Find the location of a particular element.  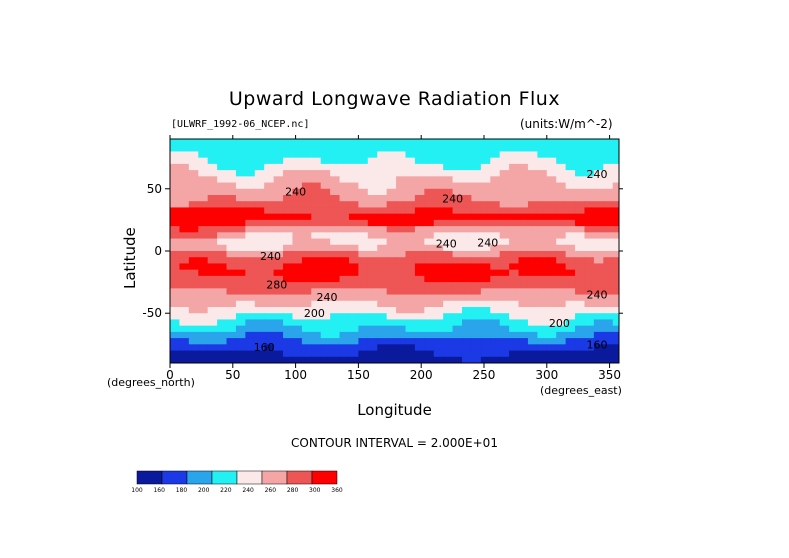

colorbar-label: 280 is located at coordinates (293, 490).